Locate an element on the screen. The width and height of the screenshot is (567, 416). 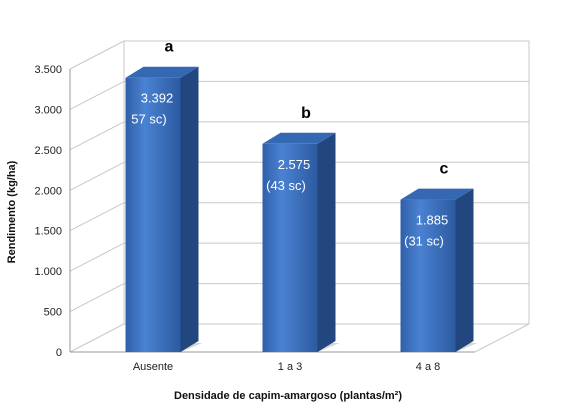
y-tick-label: 1.000 is located at coordinates (48, 272).